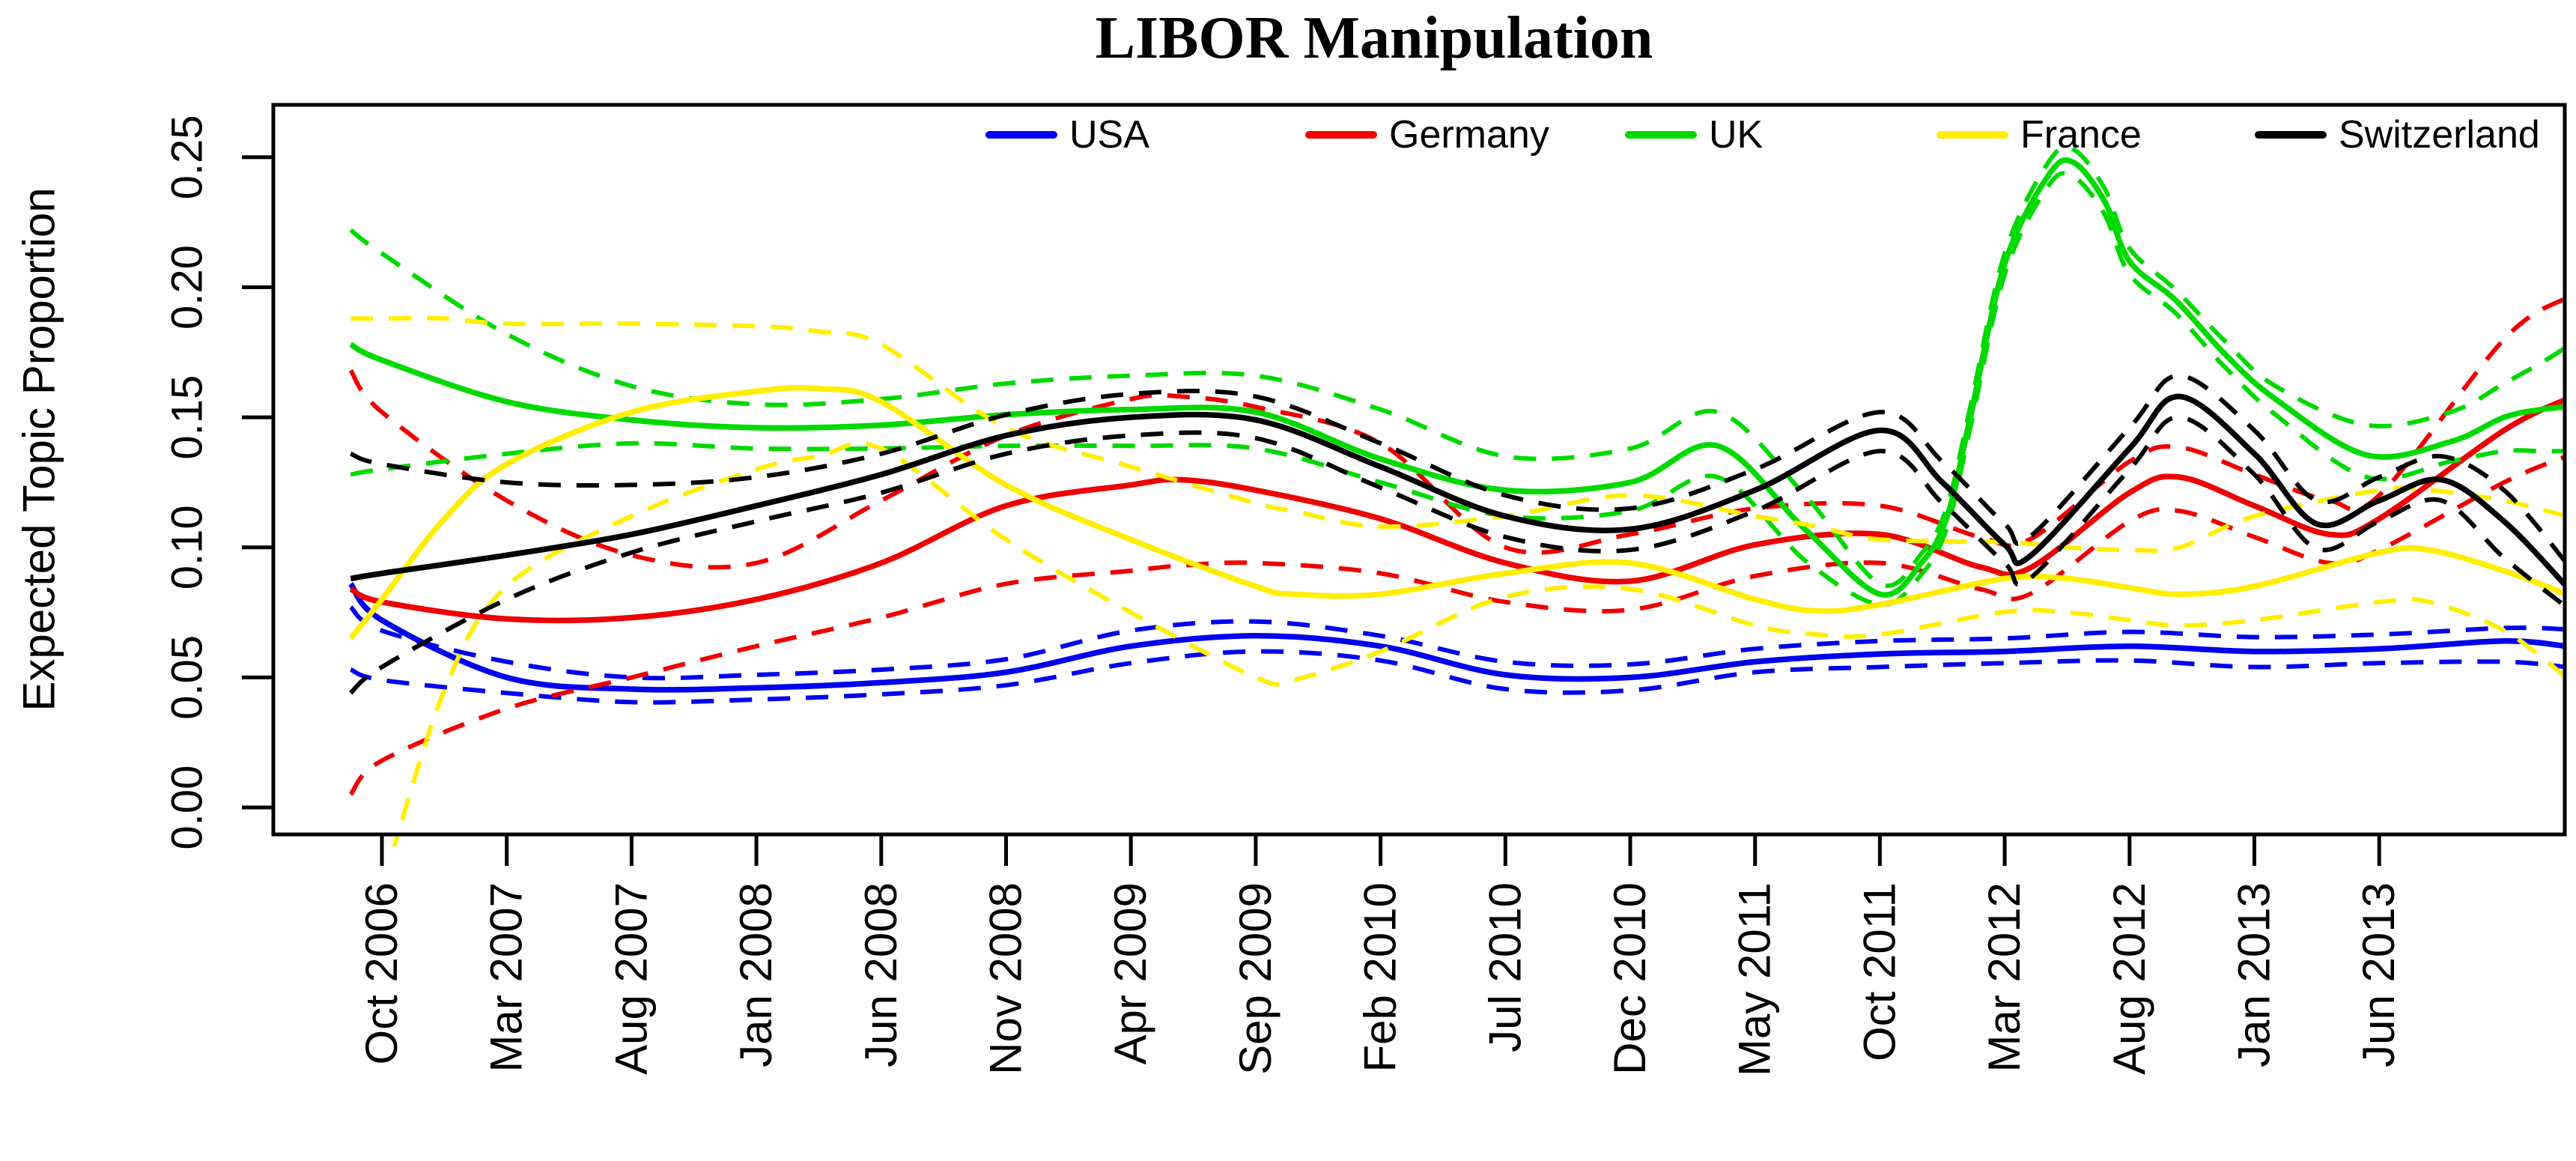  Describe the element at coordinates (1374, 38) in the screenshot. I see `chart-title: LIBOR Manipulation` at that location.